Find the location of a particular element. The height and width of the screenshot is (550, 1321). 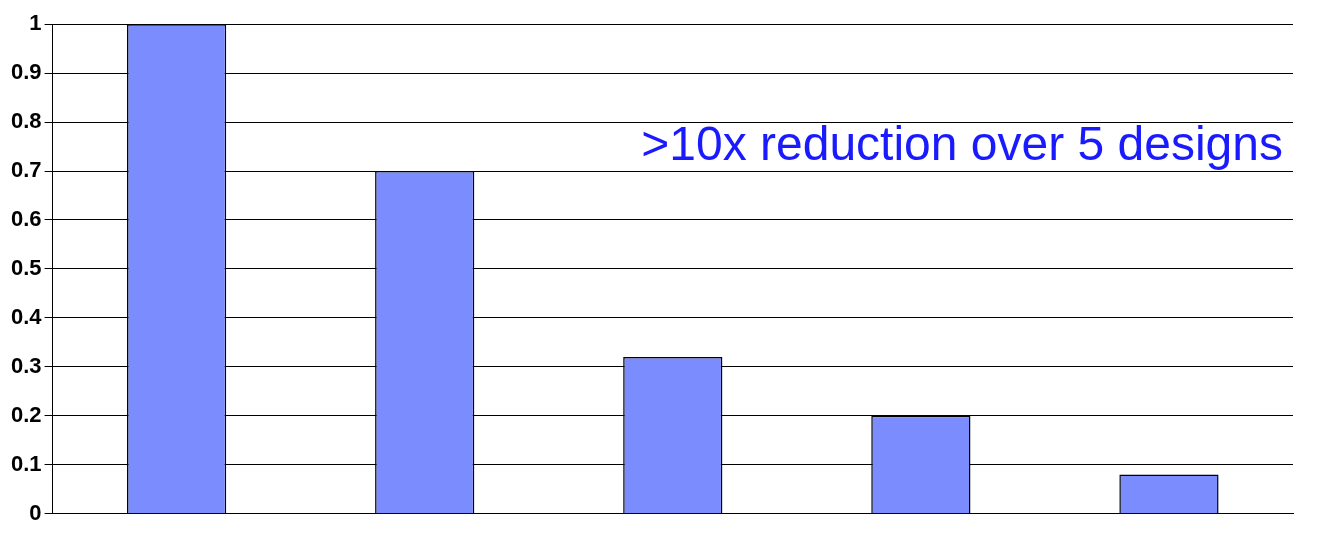

y-tick-label: 0.4 is located at coordinates (26, 316).